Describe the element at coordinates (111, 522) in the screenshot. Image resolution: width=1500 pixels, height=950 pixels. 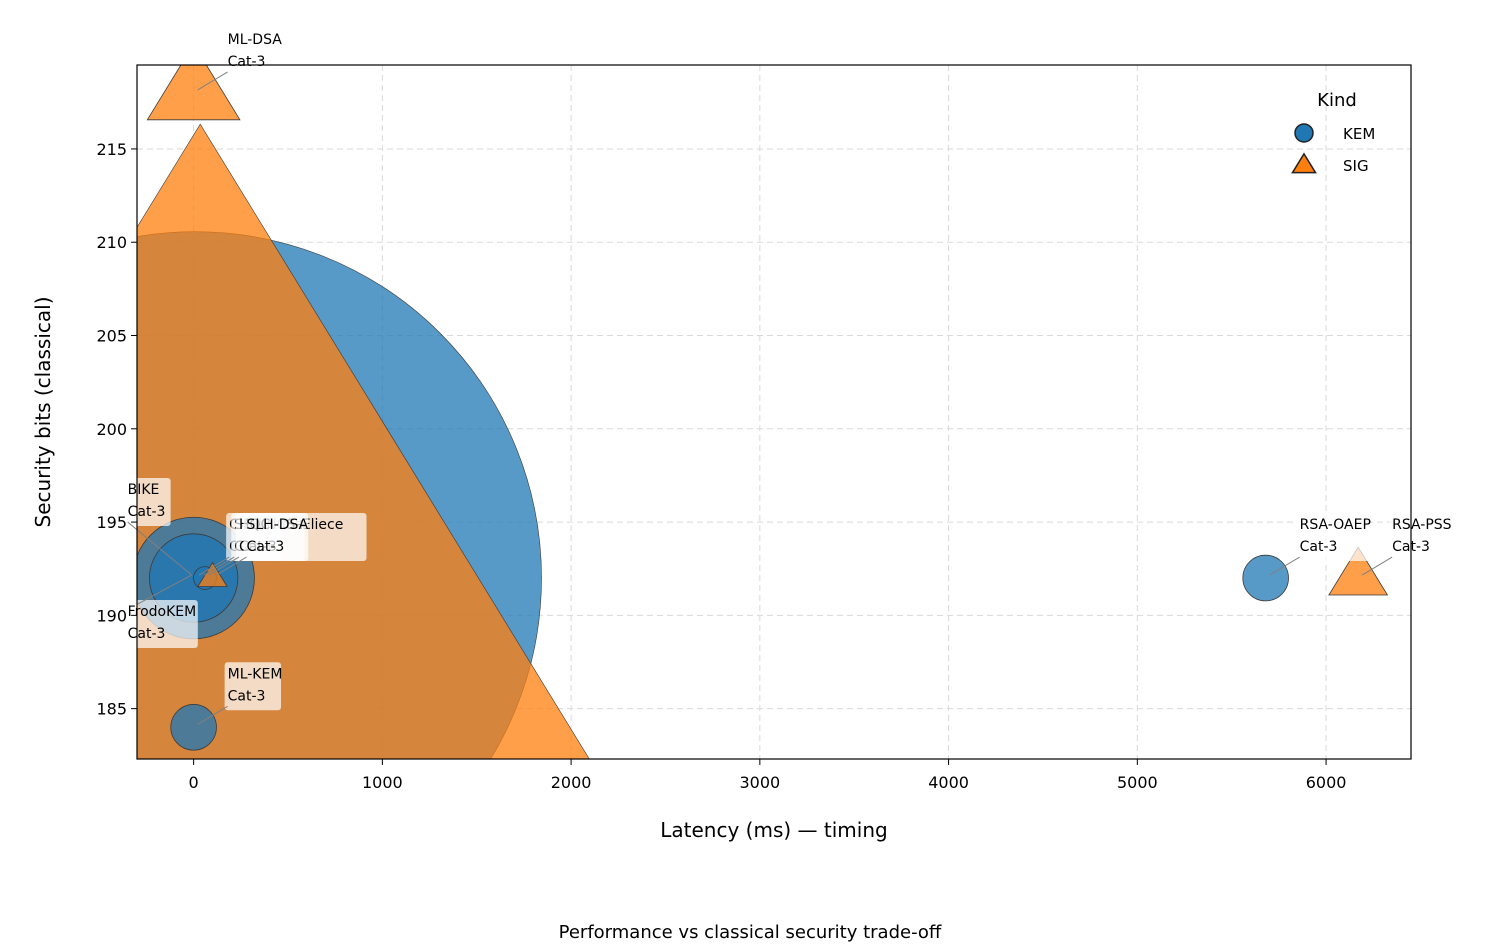
I see `y-tick-label: 195` at that location.